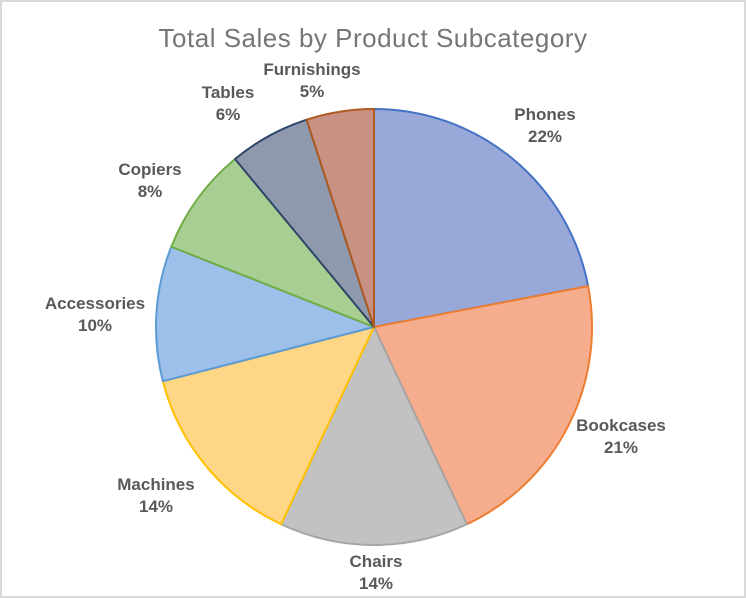 The width and height of the screenshot is (746, 598). What do you see at coordinates (481, 218) in the screenshot?
I see `pie-slice-phones` at bounding box center [481, 218].